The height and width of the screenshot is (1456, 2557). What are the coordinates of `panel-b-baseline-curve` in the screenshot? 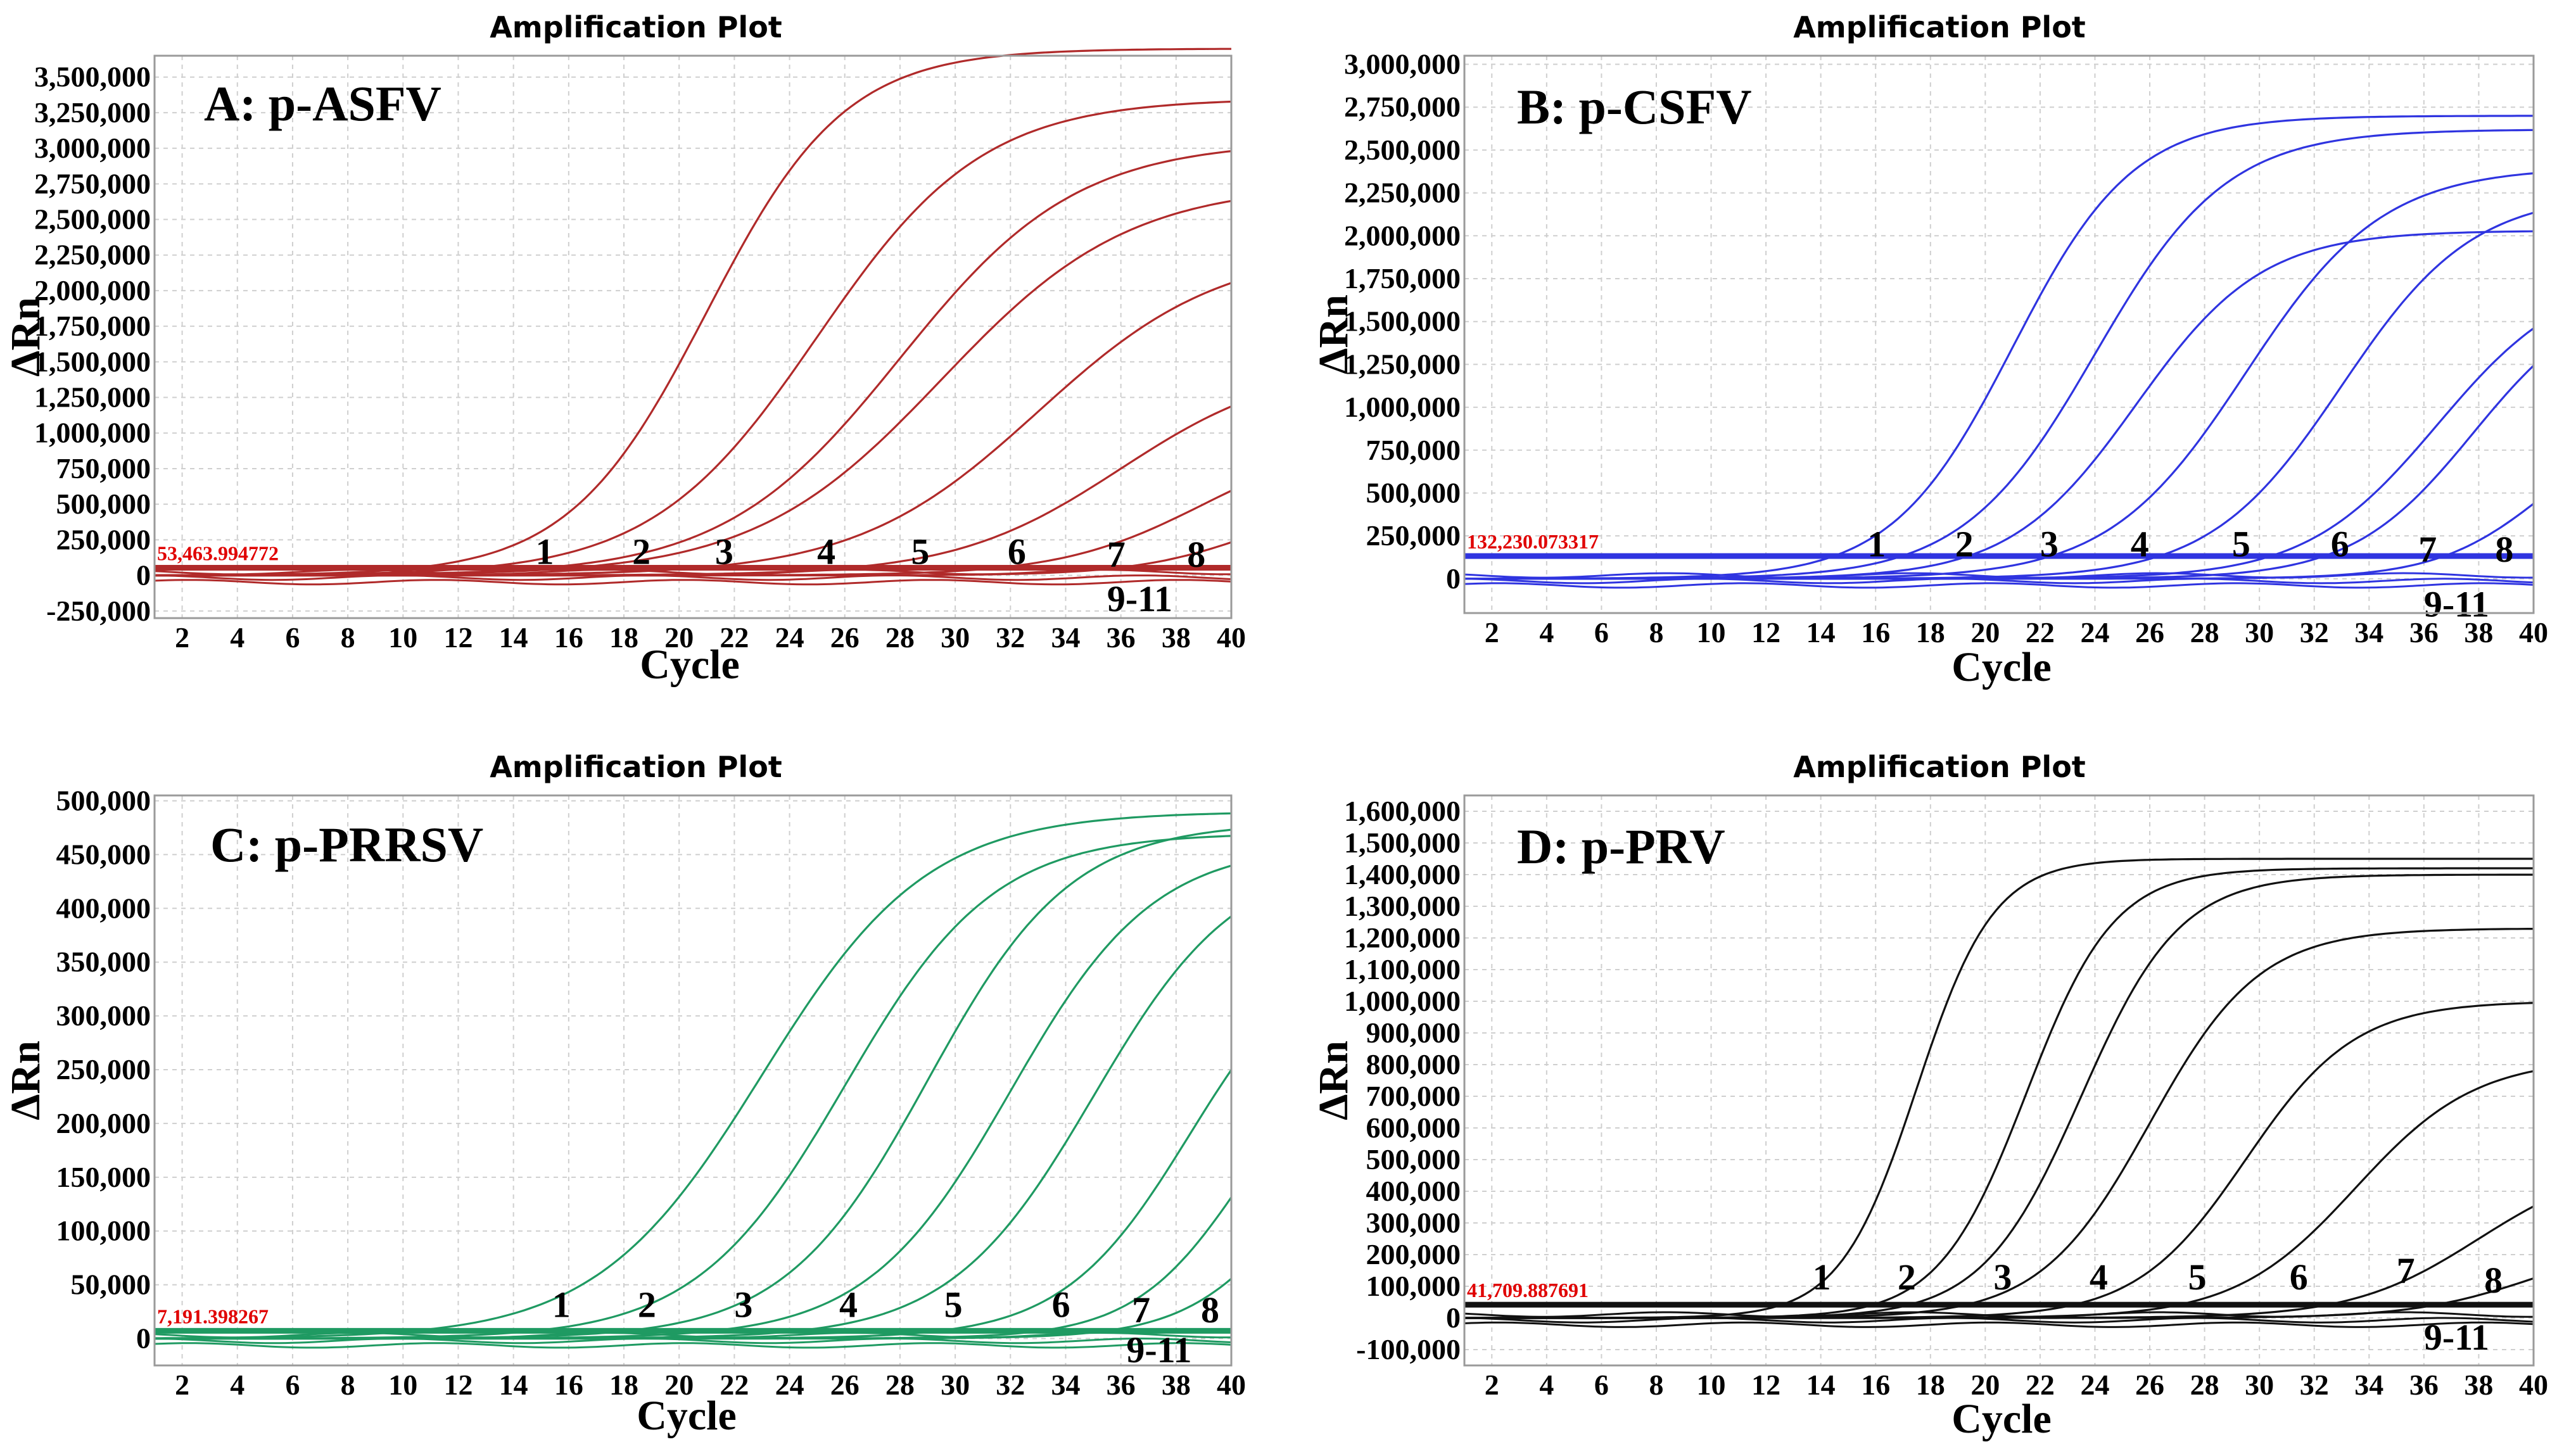 It's located at (1999, 585).